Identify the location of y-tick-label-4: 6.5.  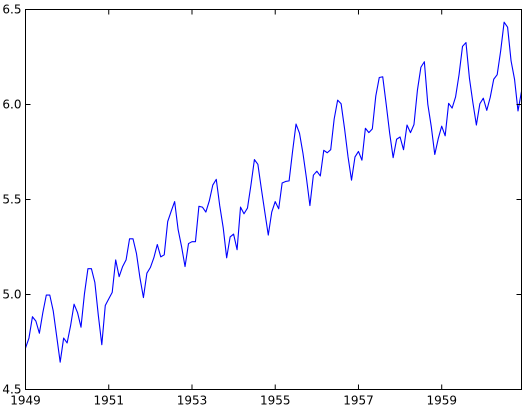
(11, 10).